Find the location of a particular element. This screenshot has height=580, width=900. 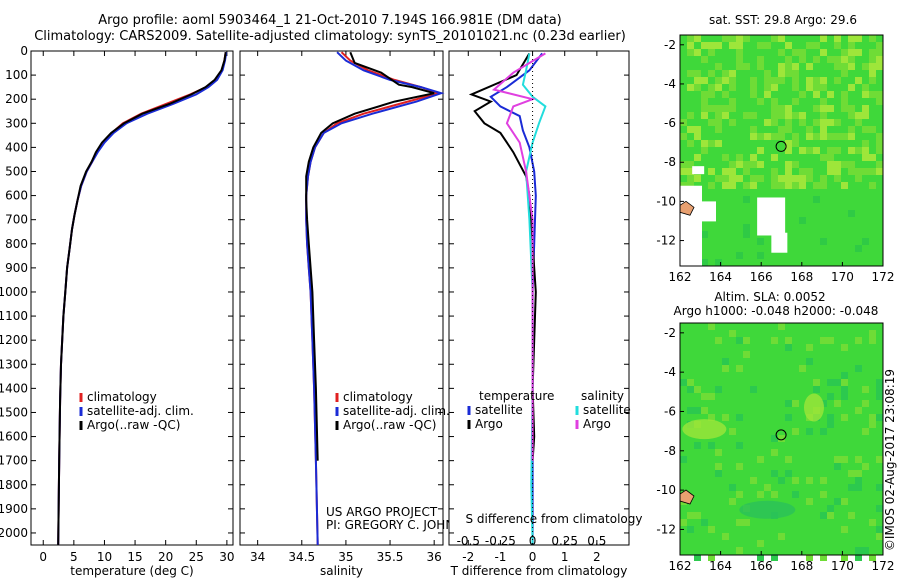

x-axis-label: salinity is located at coordinates (341, 571).